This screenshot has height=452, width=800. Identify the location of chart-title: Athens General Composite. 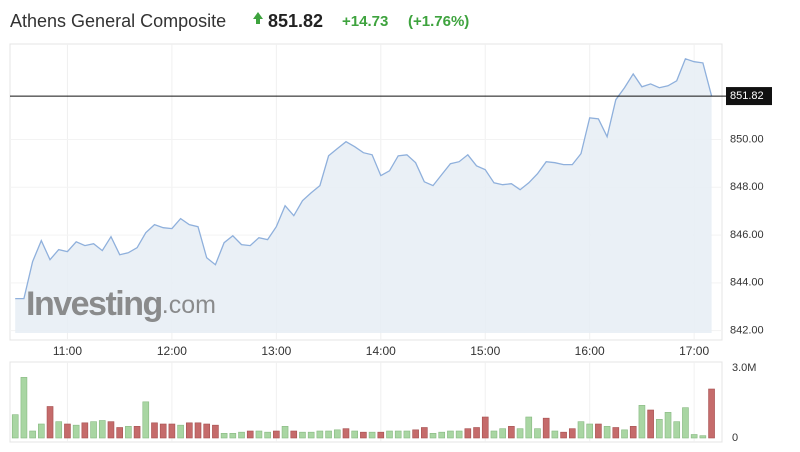
(118, 21).